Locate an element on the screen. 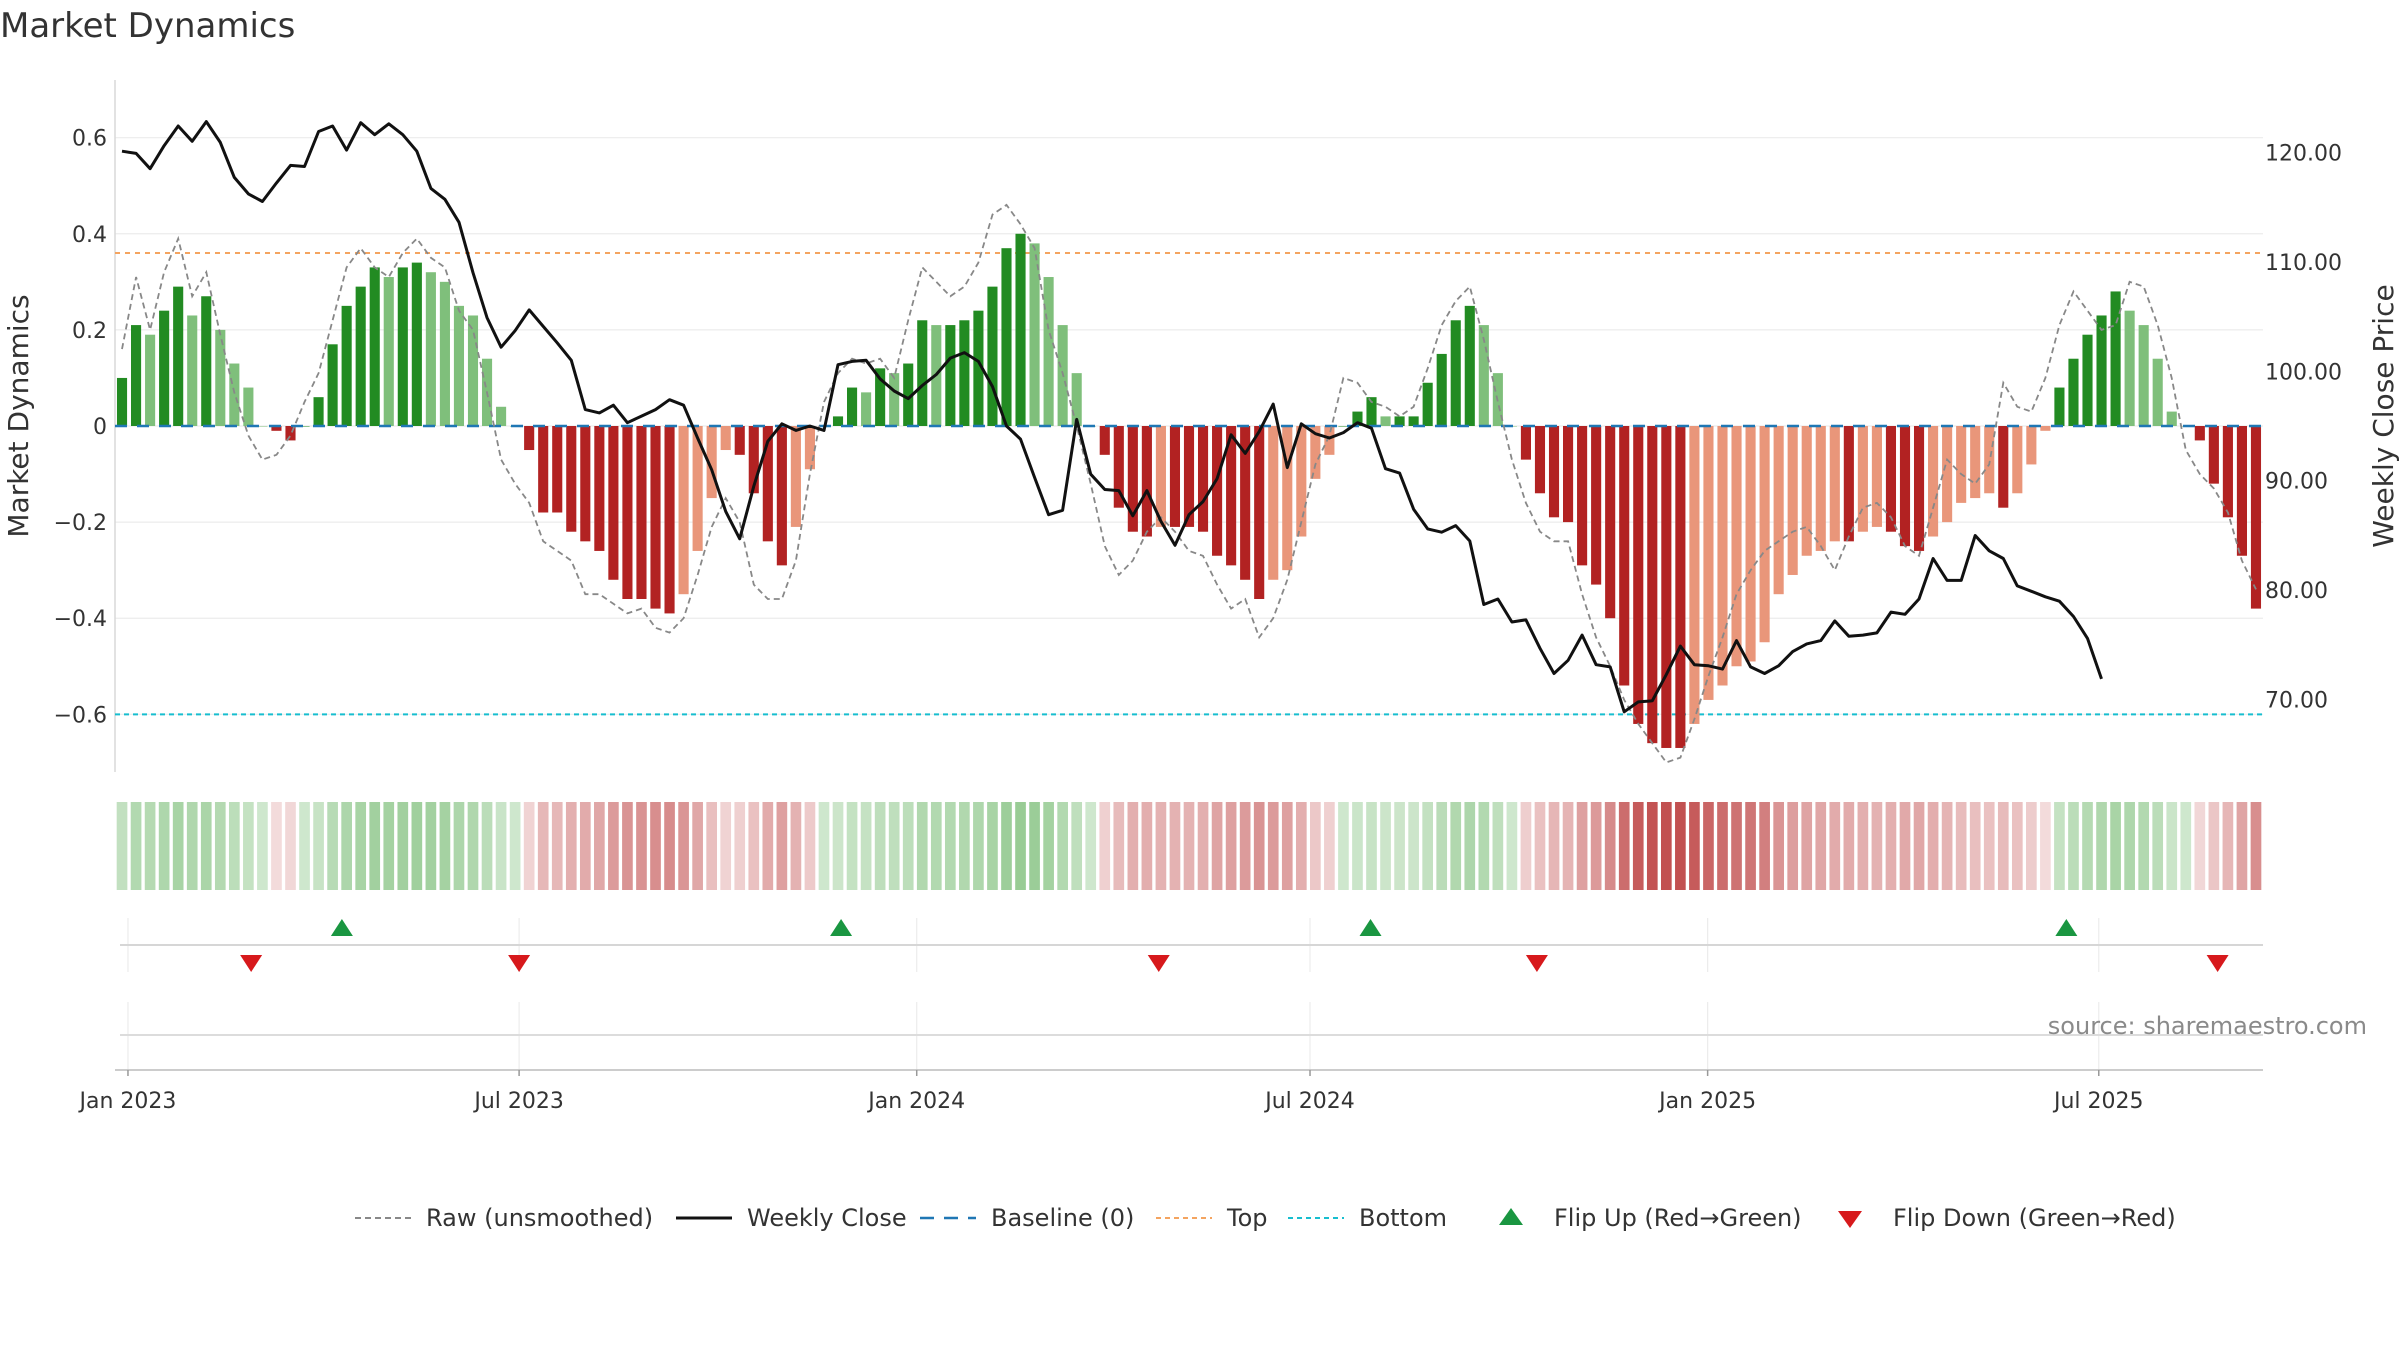 This screenshot has height=1350, width=2400. legend-label: Flip Up (Red→Green) is located at coordinates (1678, 1218).